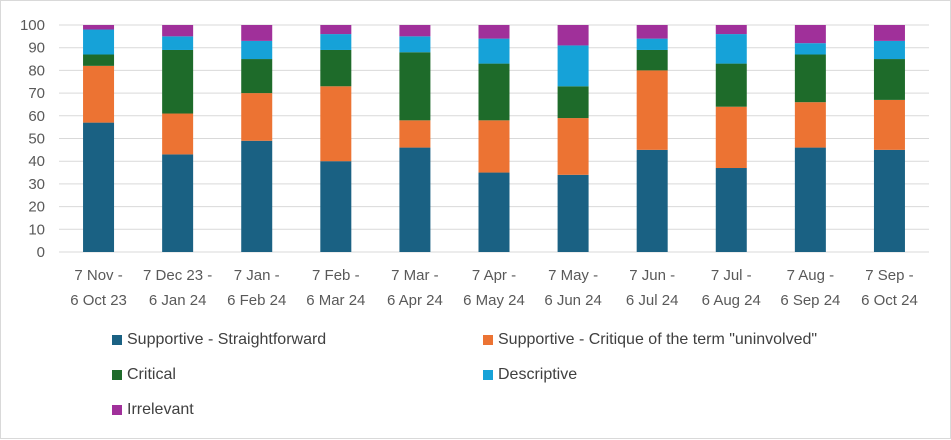 This screenshot has width=951, height=440. What do you see at coordinates (415, 300) in the screenshot?
I see `x-tick-label: 6 Apr 24` at bounding box center [415, 300].